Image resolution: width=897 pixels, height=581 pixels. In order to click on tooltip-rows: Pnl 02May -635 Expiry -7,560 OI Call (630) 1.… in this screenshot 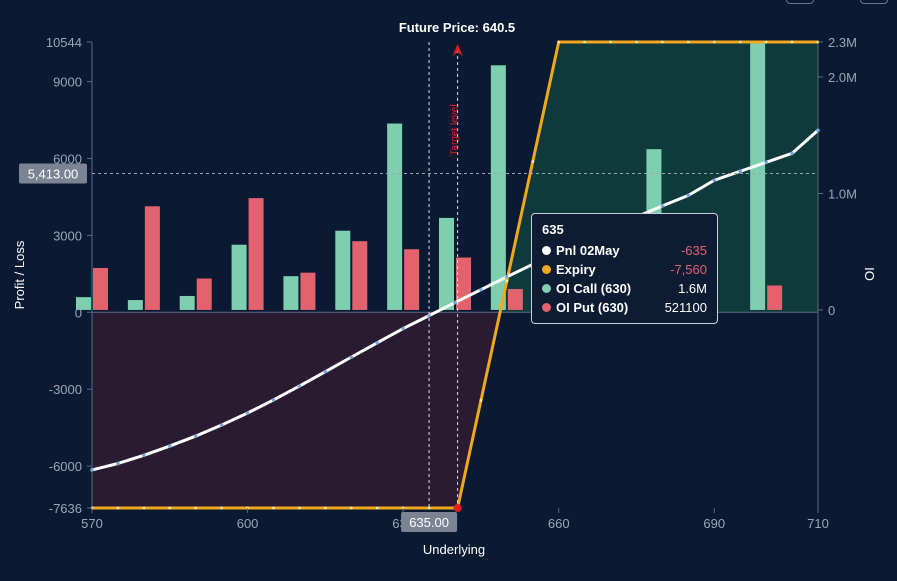, I will do `click(624, 279)`.